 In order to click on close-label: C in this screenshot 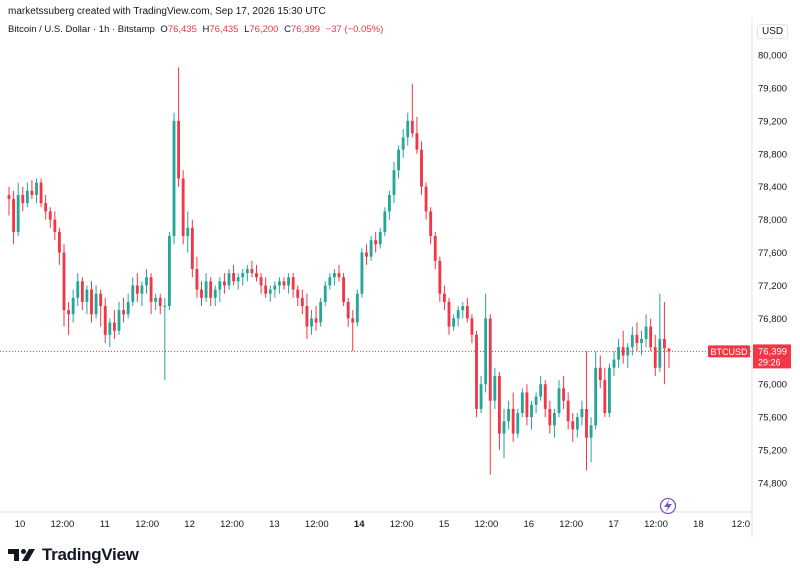, I will do `click(287, 29)`.